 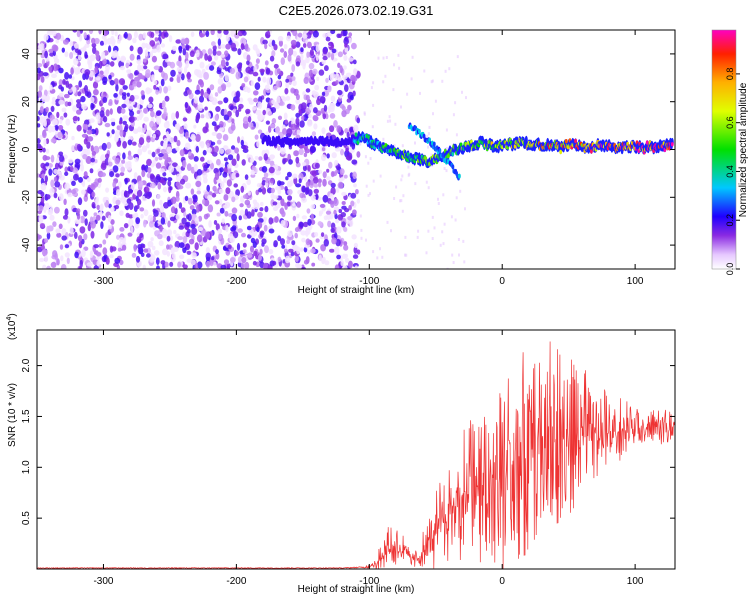 I want to click on snr-y-multiplier: (x104), so click(x=12, y=326).